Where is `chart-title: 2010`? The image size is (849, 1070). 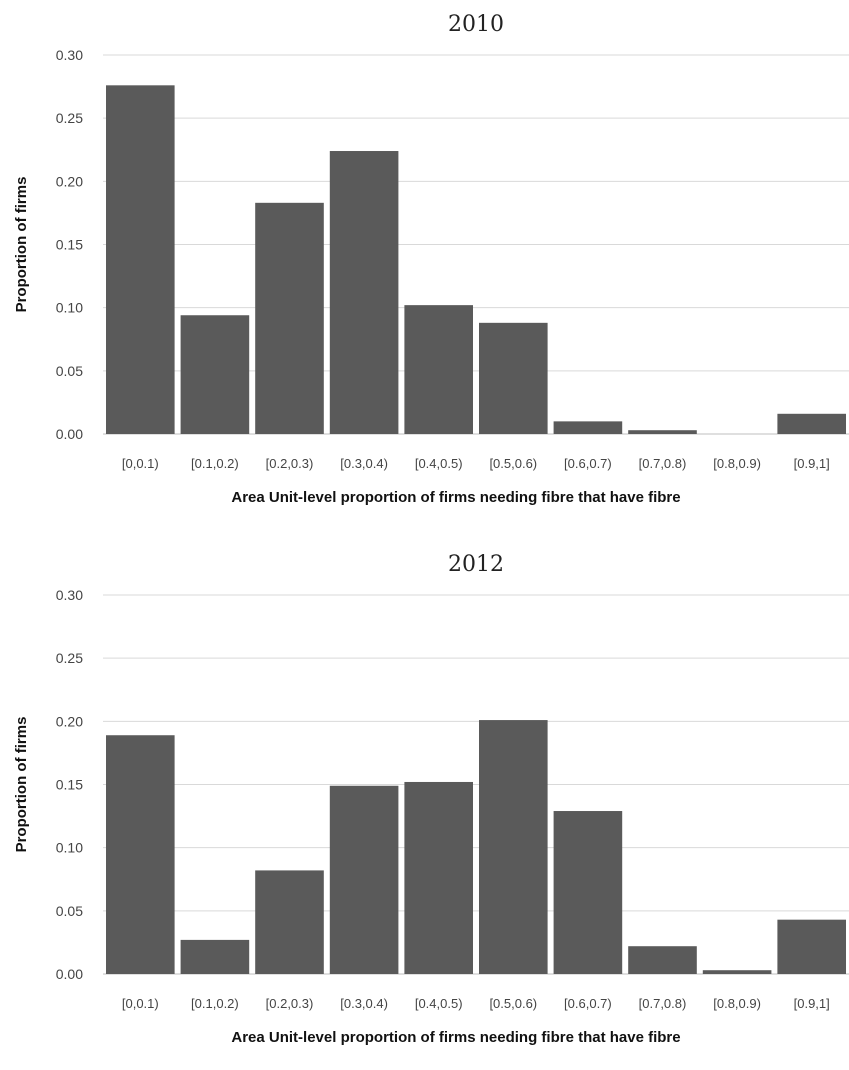
chart-title: 2010 is located at coordinates (476, 24).